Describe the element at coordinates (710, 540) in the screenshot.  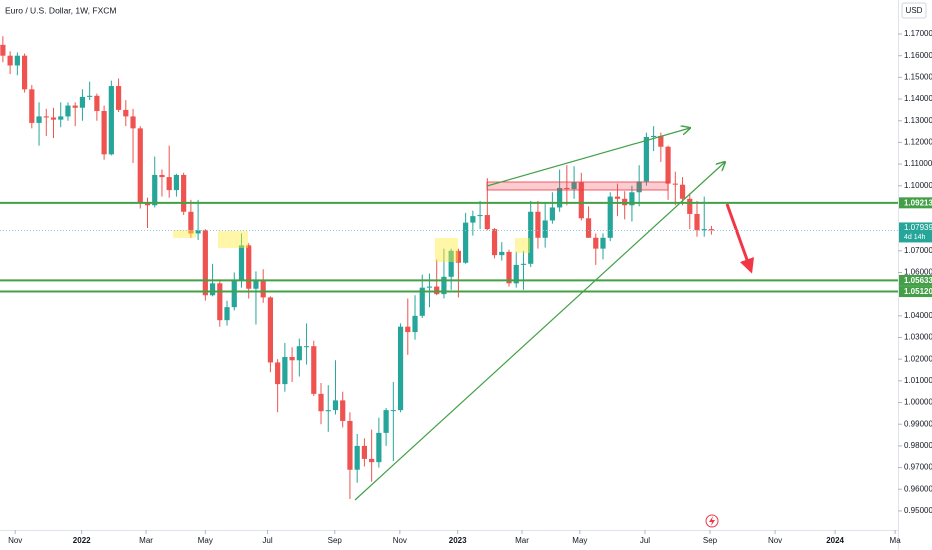
I see `x-tick-label: Sep` at that location.